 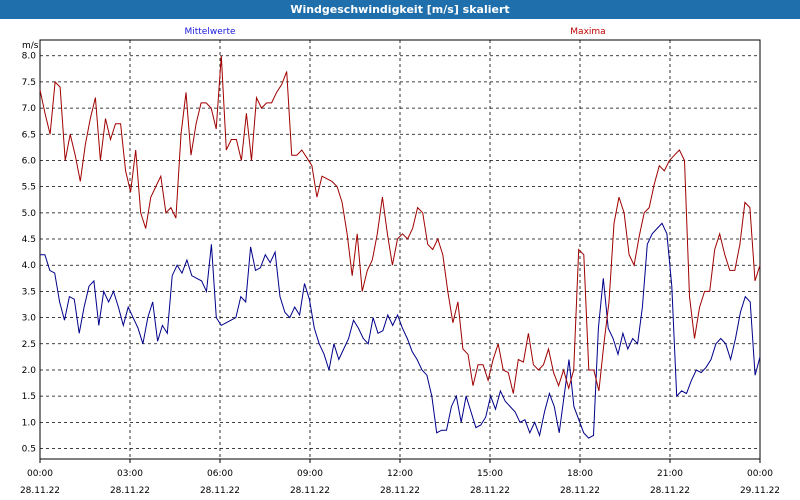 I want to click on y-axis-label: m/s, so click(x=30, y=46).